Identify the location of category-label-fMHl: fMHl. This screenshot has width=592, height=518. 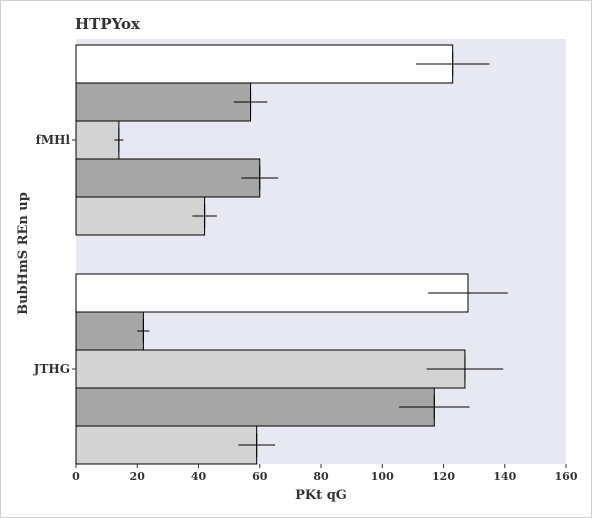
(53, 140).